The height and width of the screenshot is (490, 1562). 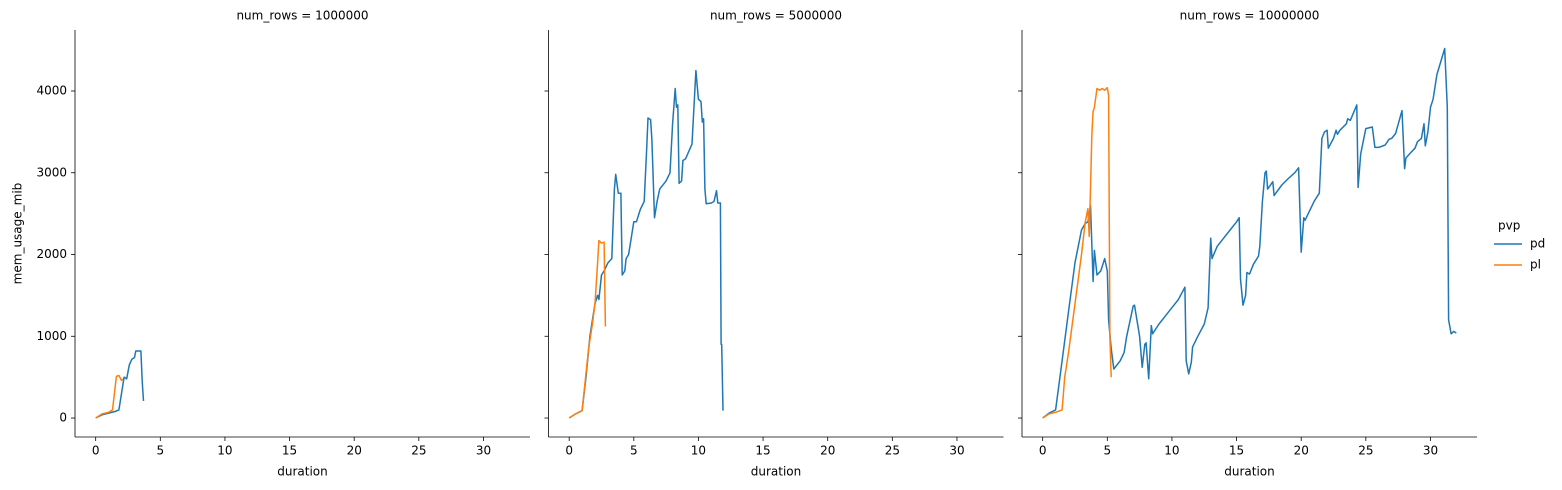 I want to click on y-tick-label: 4000, so click(x=51, y=90).